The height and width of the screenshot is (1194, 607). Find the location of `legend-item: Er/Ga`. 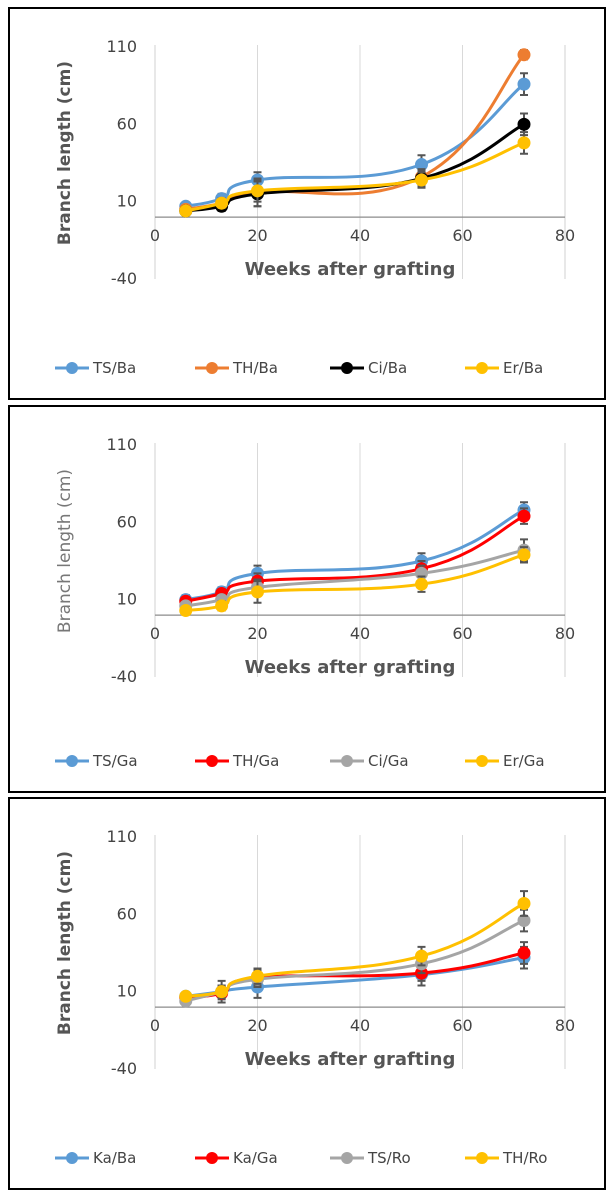

legend-item: Er/Ga is located at coordinates (505, 761).